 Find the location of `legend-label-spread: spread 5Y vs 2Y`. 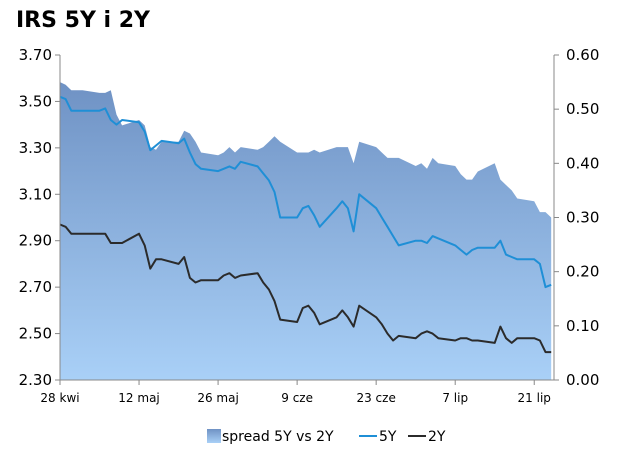

legend-label-spread: spread 5Y vs 2Y is located at coordinates (278, 437).